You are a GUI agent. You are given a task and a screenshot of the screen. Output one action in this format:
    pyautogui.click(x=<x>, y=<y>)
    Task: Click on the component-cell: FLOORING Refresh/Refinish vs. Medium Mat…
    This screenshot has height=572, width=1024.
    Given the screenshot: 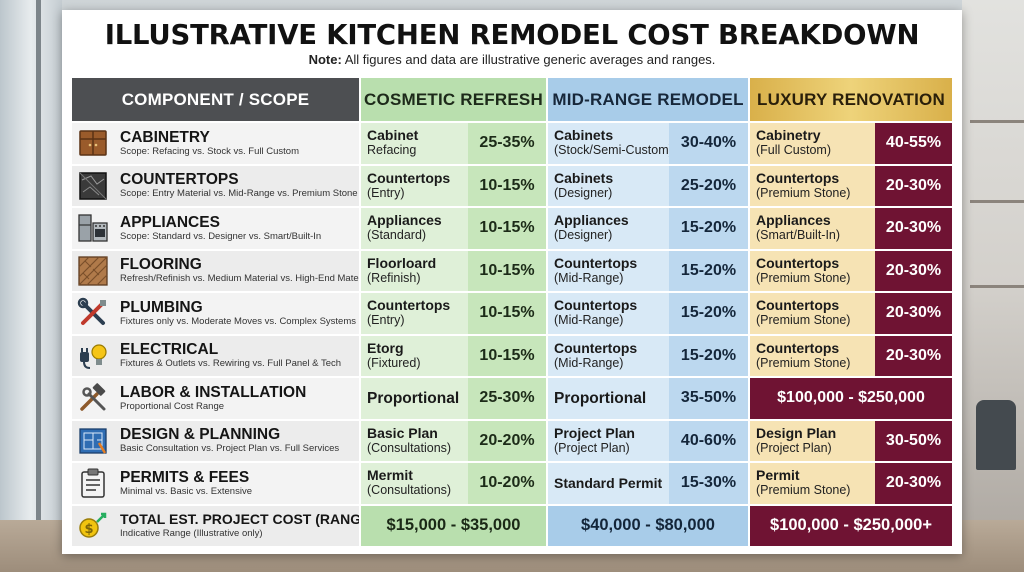 What is the action you would take?
    pyautogui.click(x=215, y=270)
    